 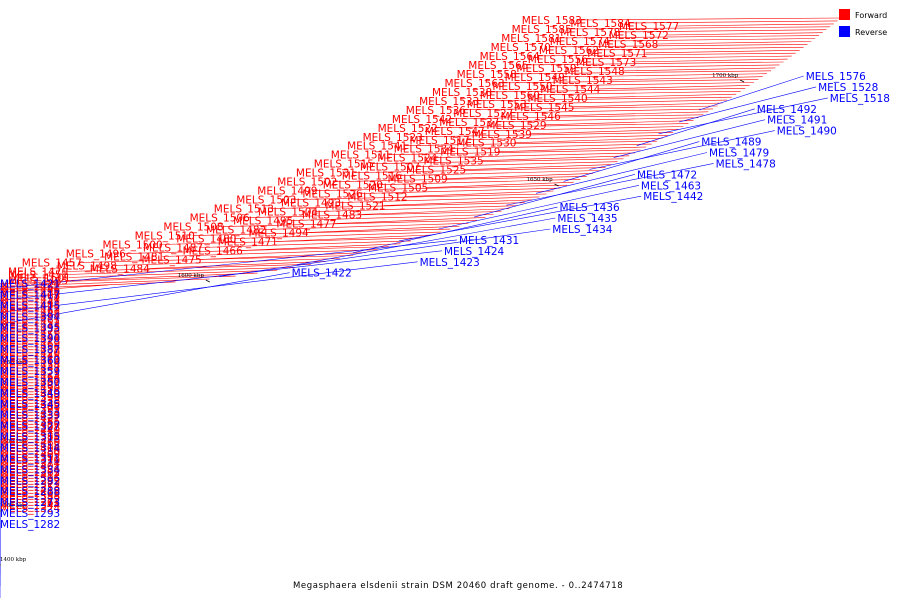 I want to click on gene-label: MELS_1427, so click(x=30, y=419).